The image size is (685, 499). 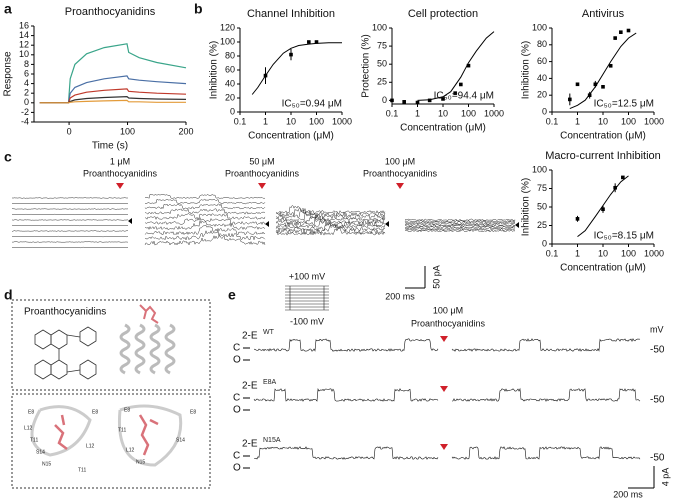 What do you see at coordinates (542, 225) in the screenshot?
I see `y-tick-label: 25` at bounding box center [542, 225].